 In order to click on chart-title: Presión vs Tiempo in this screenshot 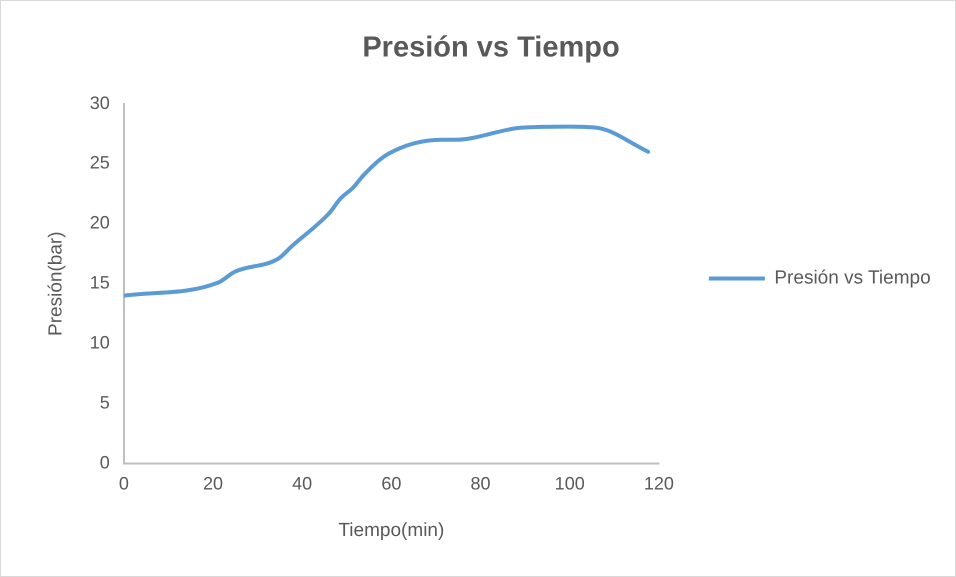, I will do `click(491, 47)`.